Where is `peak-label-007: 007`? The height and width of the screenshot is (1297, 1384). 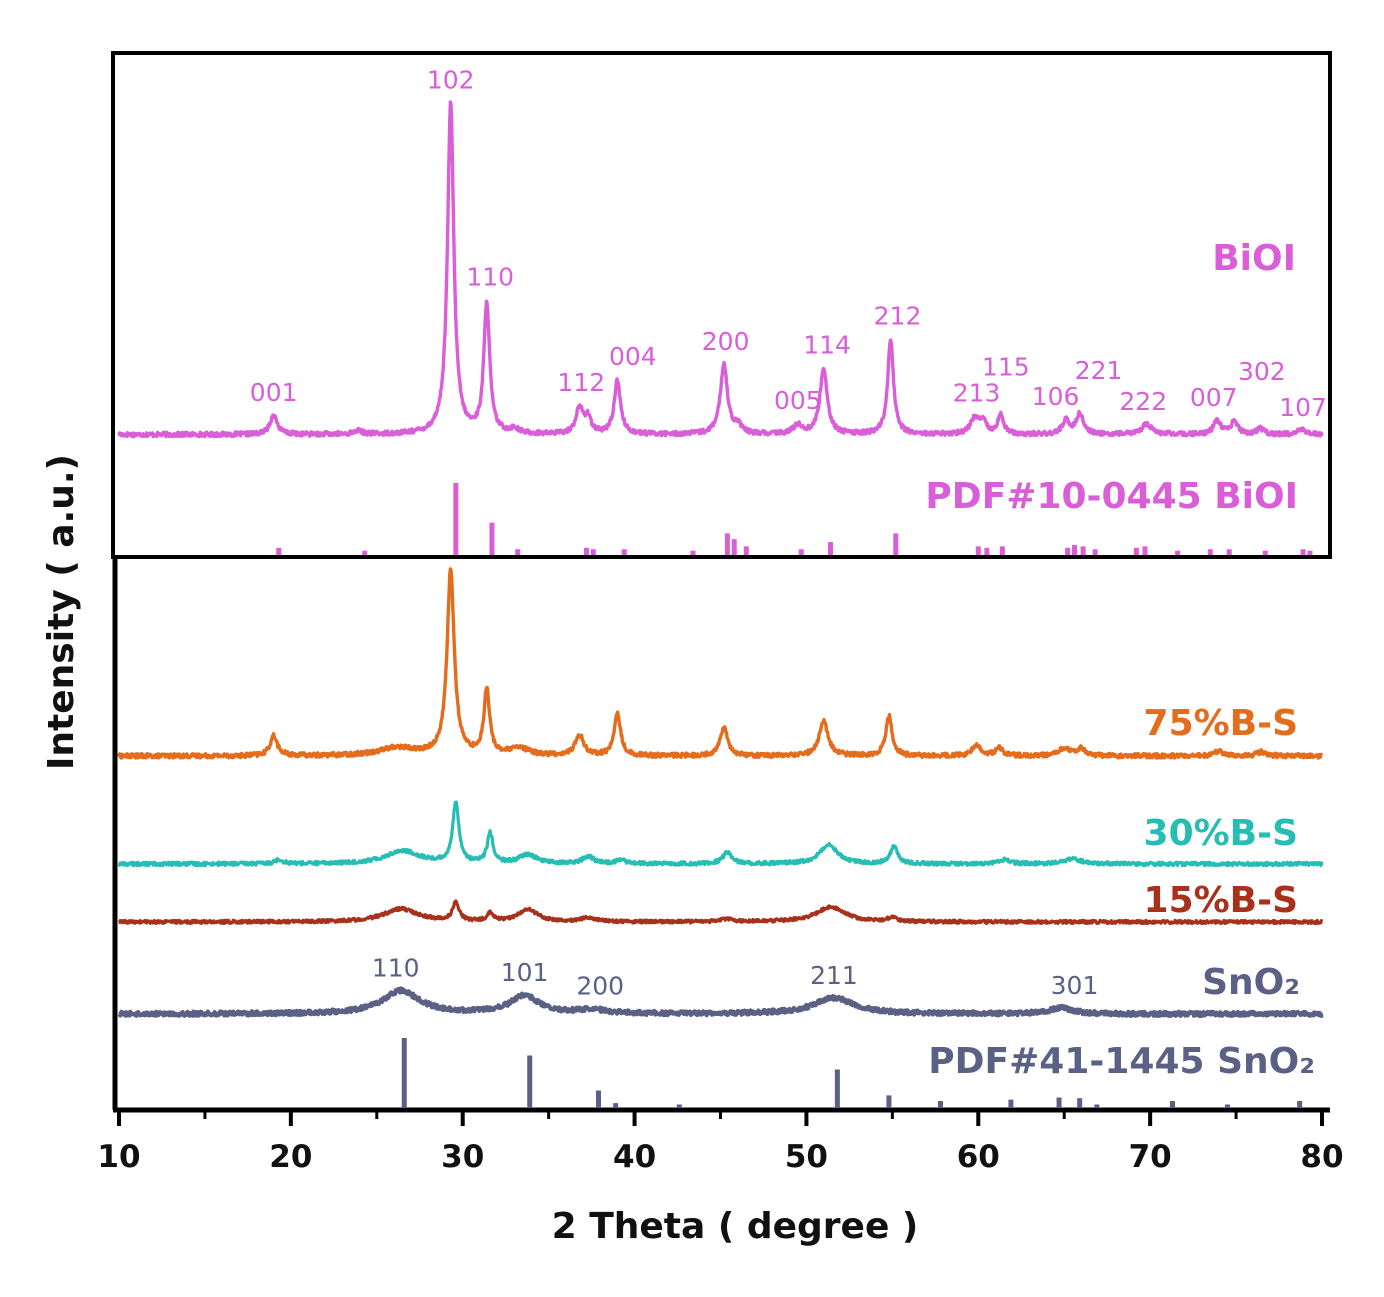
peak-label-007: 007 is located at coordinates (1214, 397).